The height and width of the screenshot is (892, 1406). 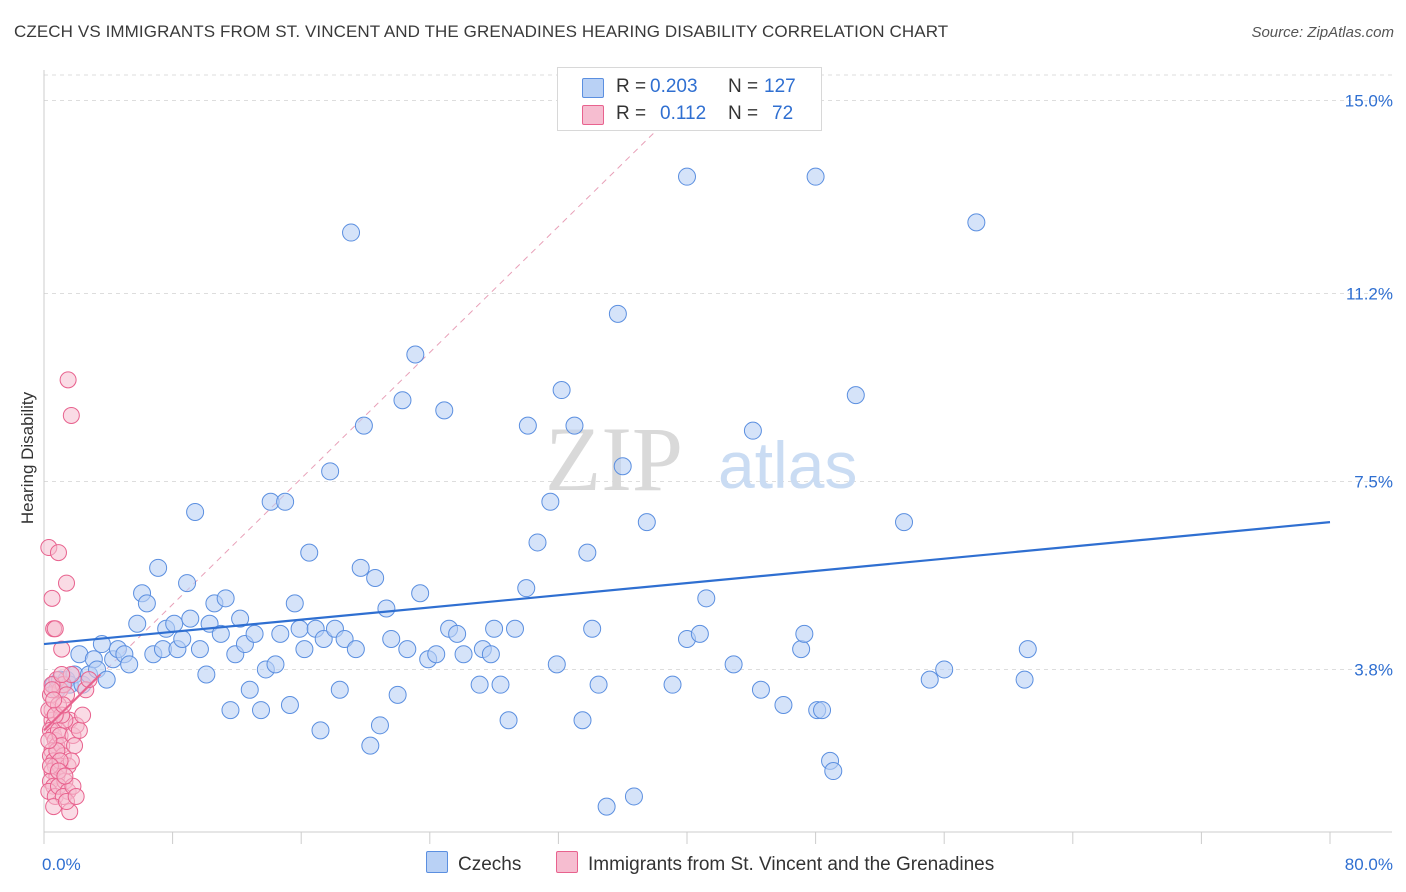 What do you see at coordinates (783, 113) in the screenshot?
I see `legend-n-value: 72` at bounding box center [783, 113].